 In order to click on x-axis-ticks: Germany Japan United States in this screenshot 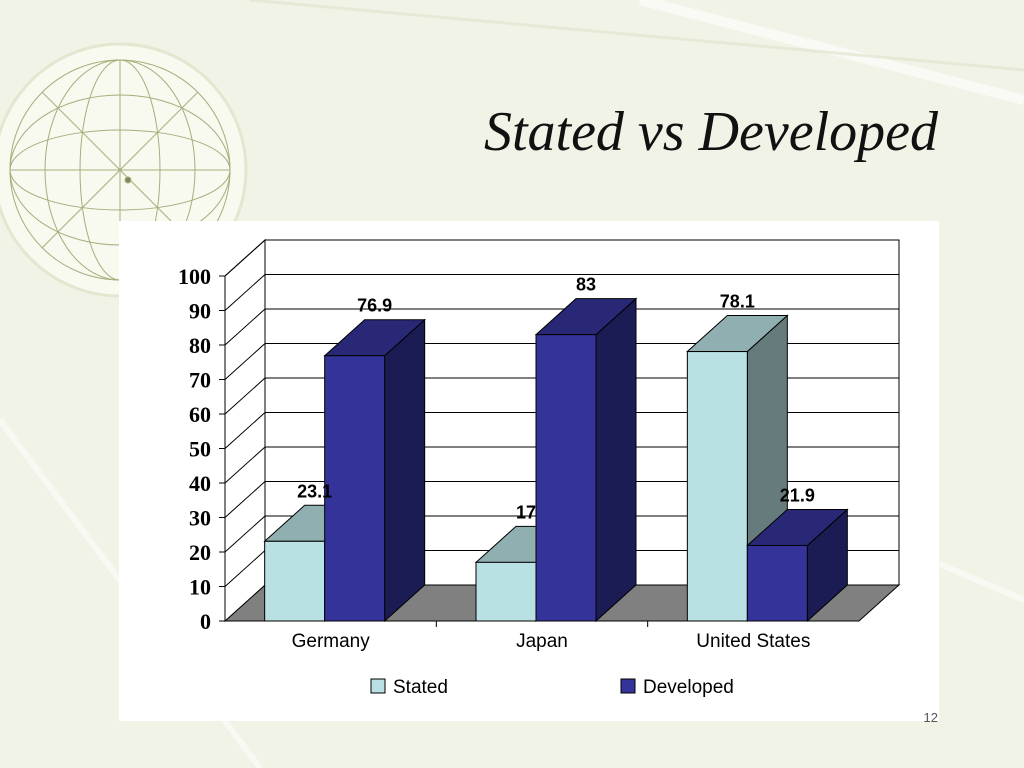, I will do `click(542, 636)`.